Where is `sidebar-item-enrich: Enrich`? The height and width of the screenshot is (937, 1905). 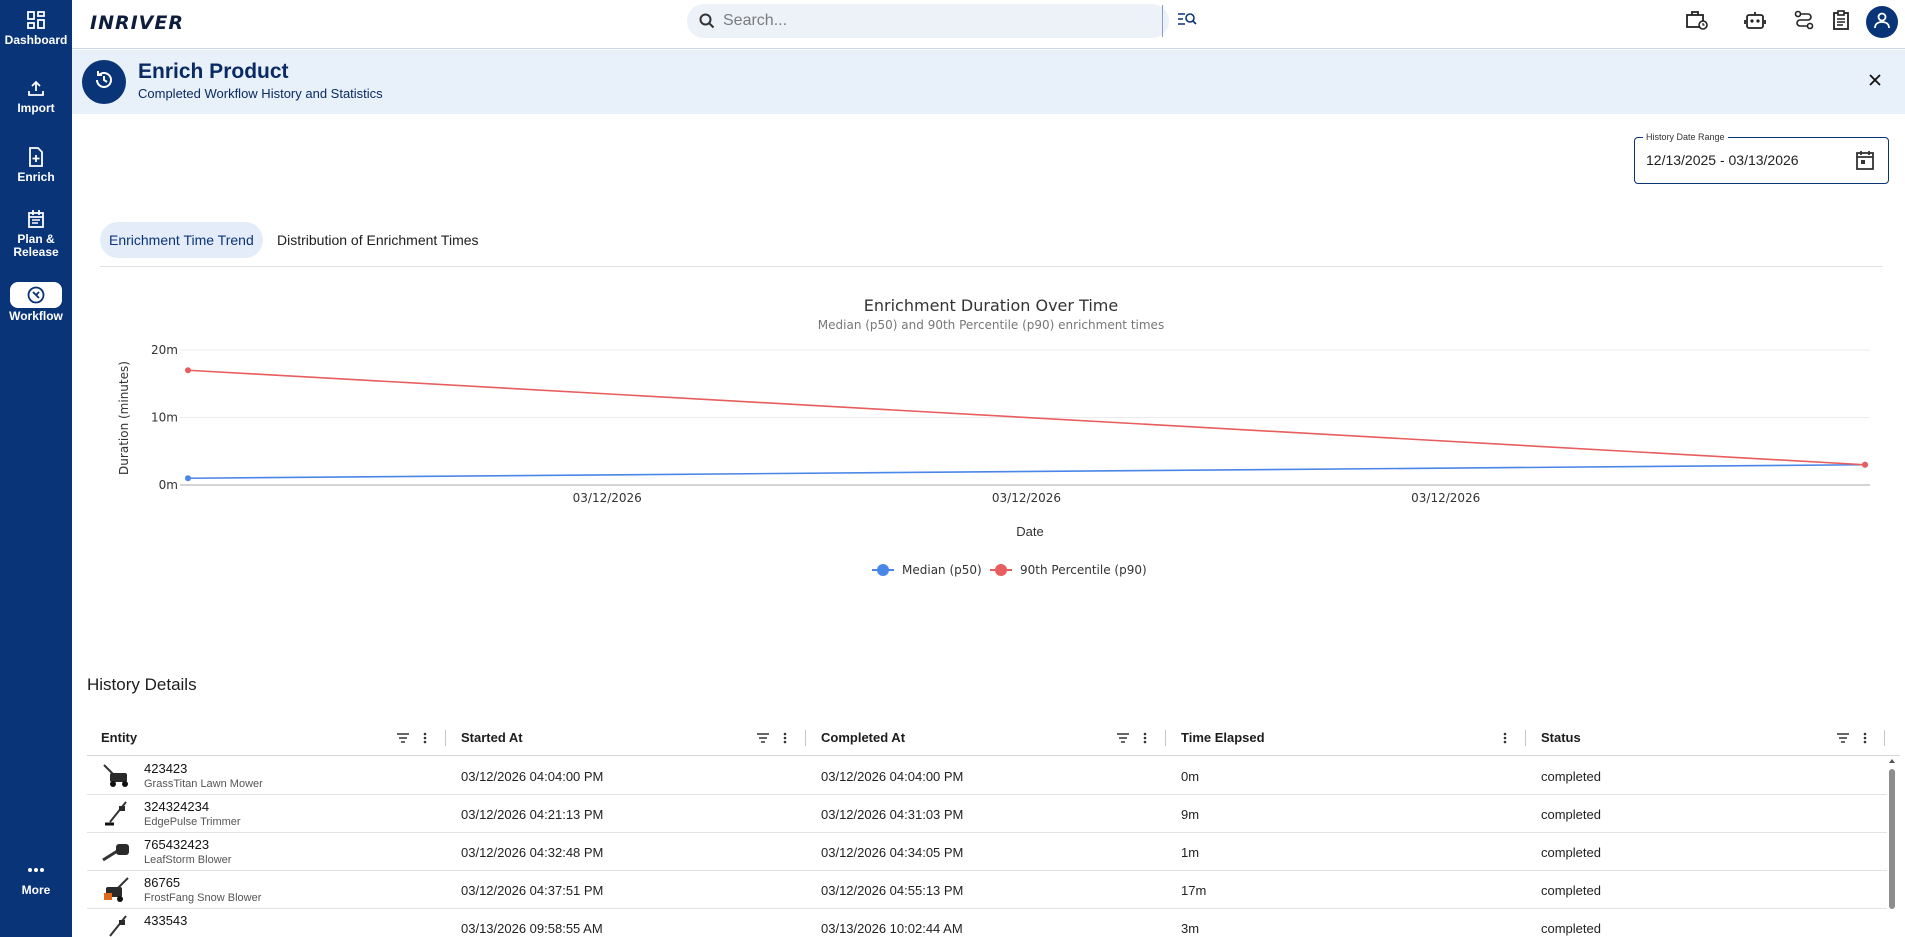 sidebar-item-enrich: Enrich is located at coordinates (36, 164).